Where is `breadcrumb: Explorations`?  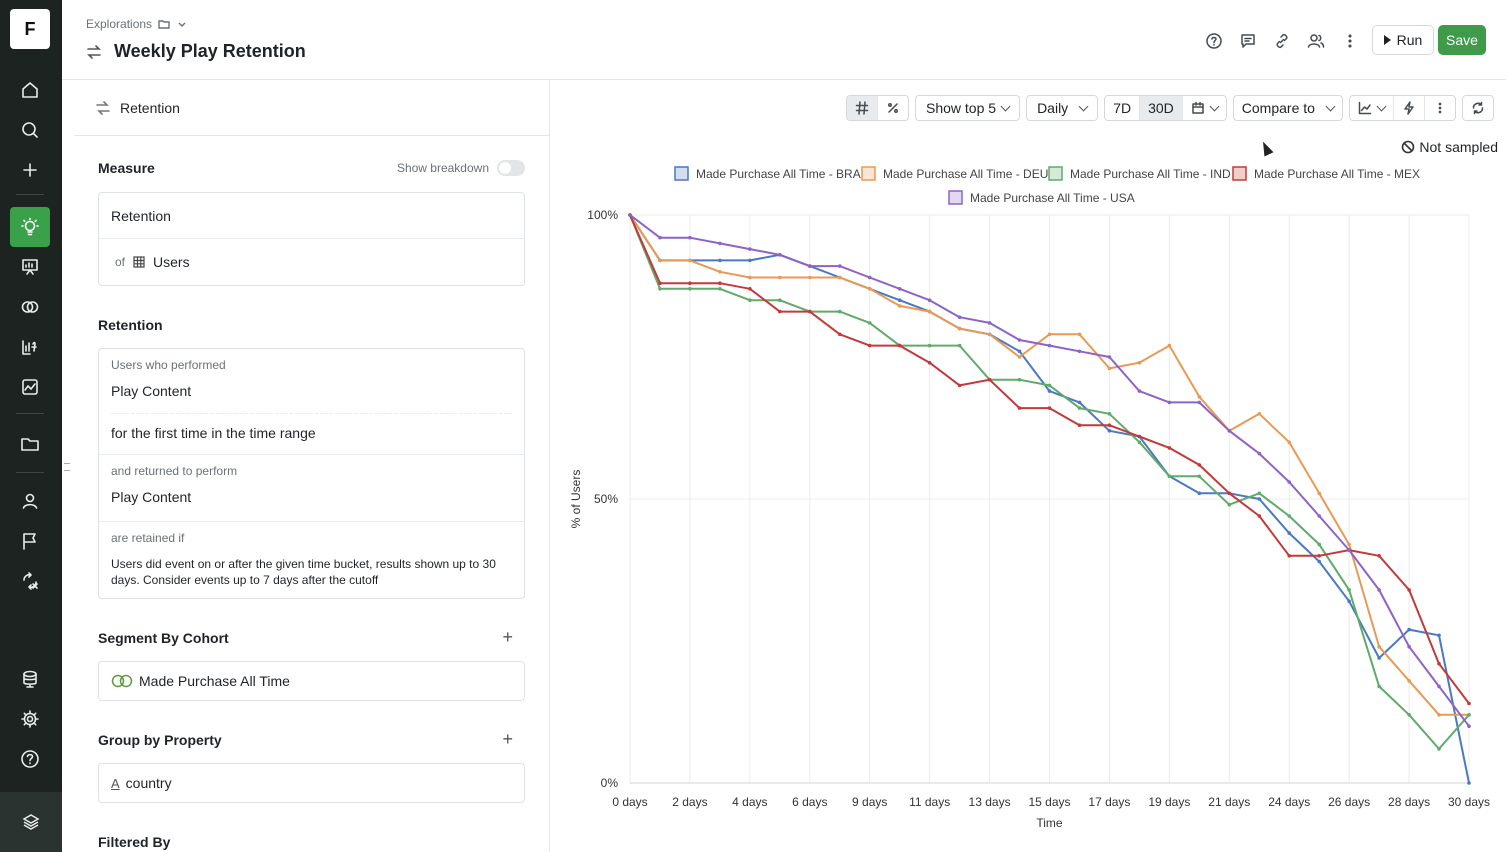
breadcrumb: Explorations is located at coordinates (137, 24).